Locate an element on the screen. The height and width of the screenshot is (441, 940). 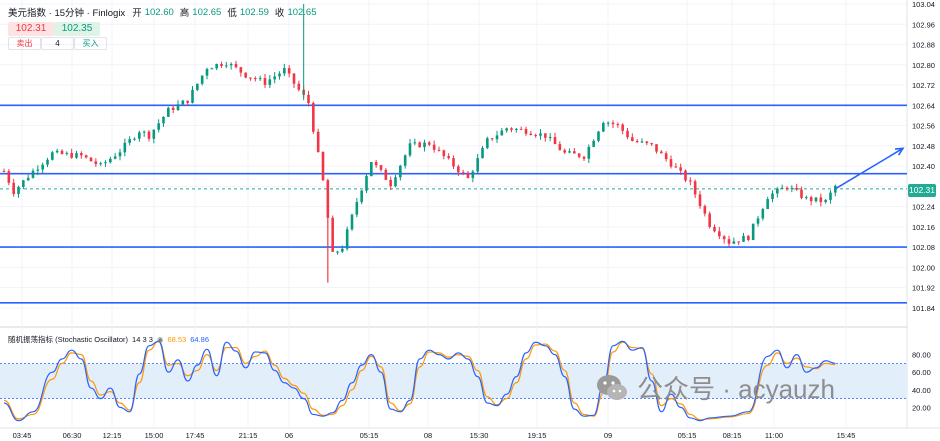
time-tick-label: 03:45 is located at coordinates (22, 435).